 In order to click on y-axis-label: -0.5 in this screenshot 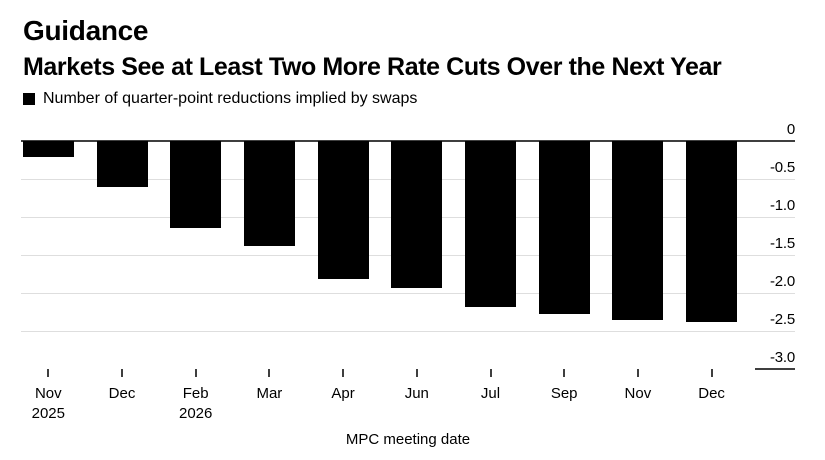, I will do `click(782, 167)`.